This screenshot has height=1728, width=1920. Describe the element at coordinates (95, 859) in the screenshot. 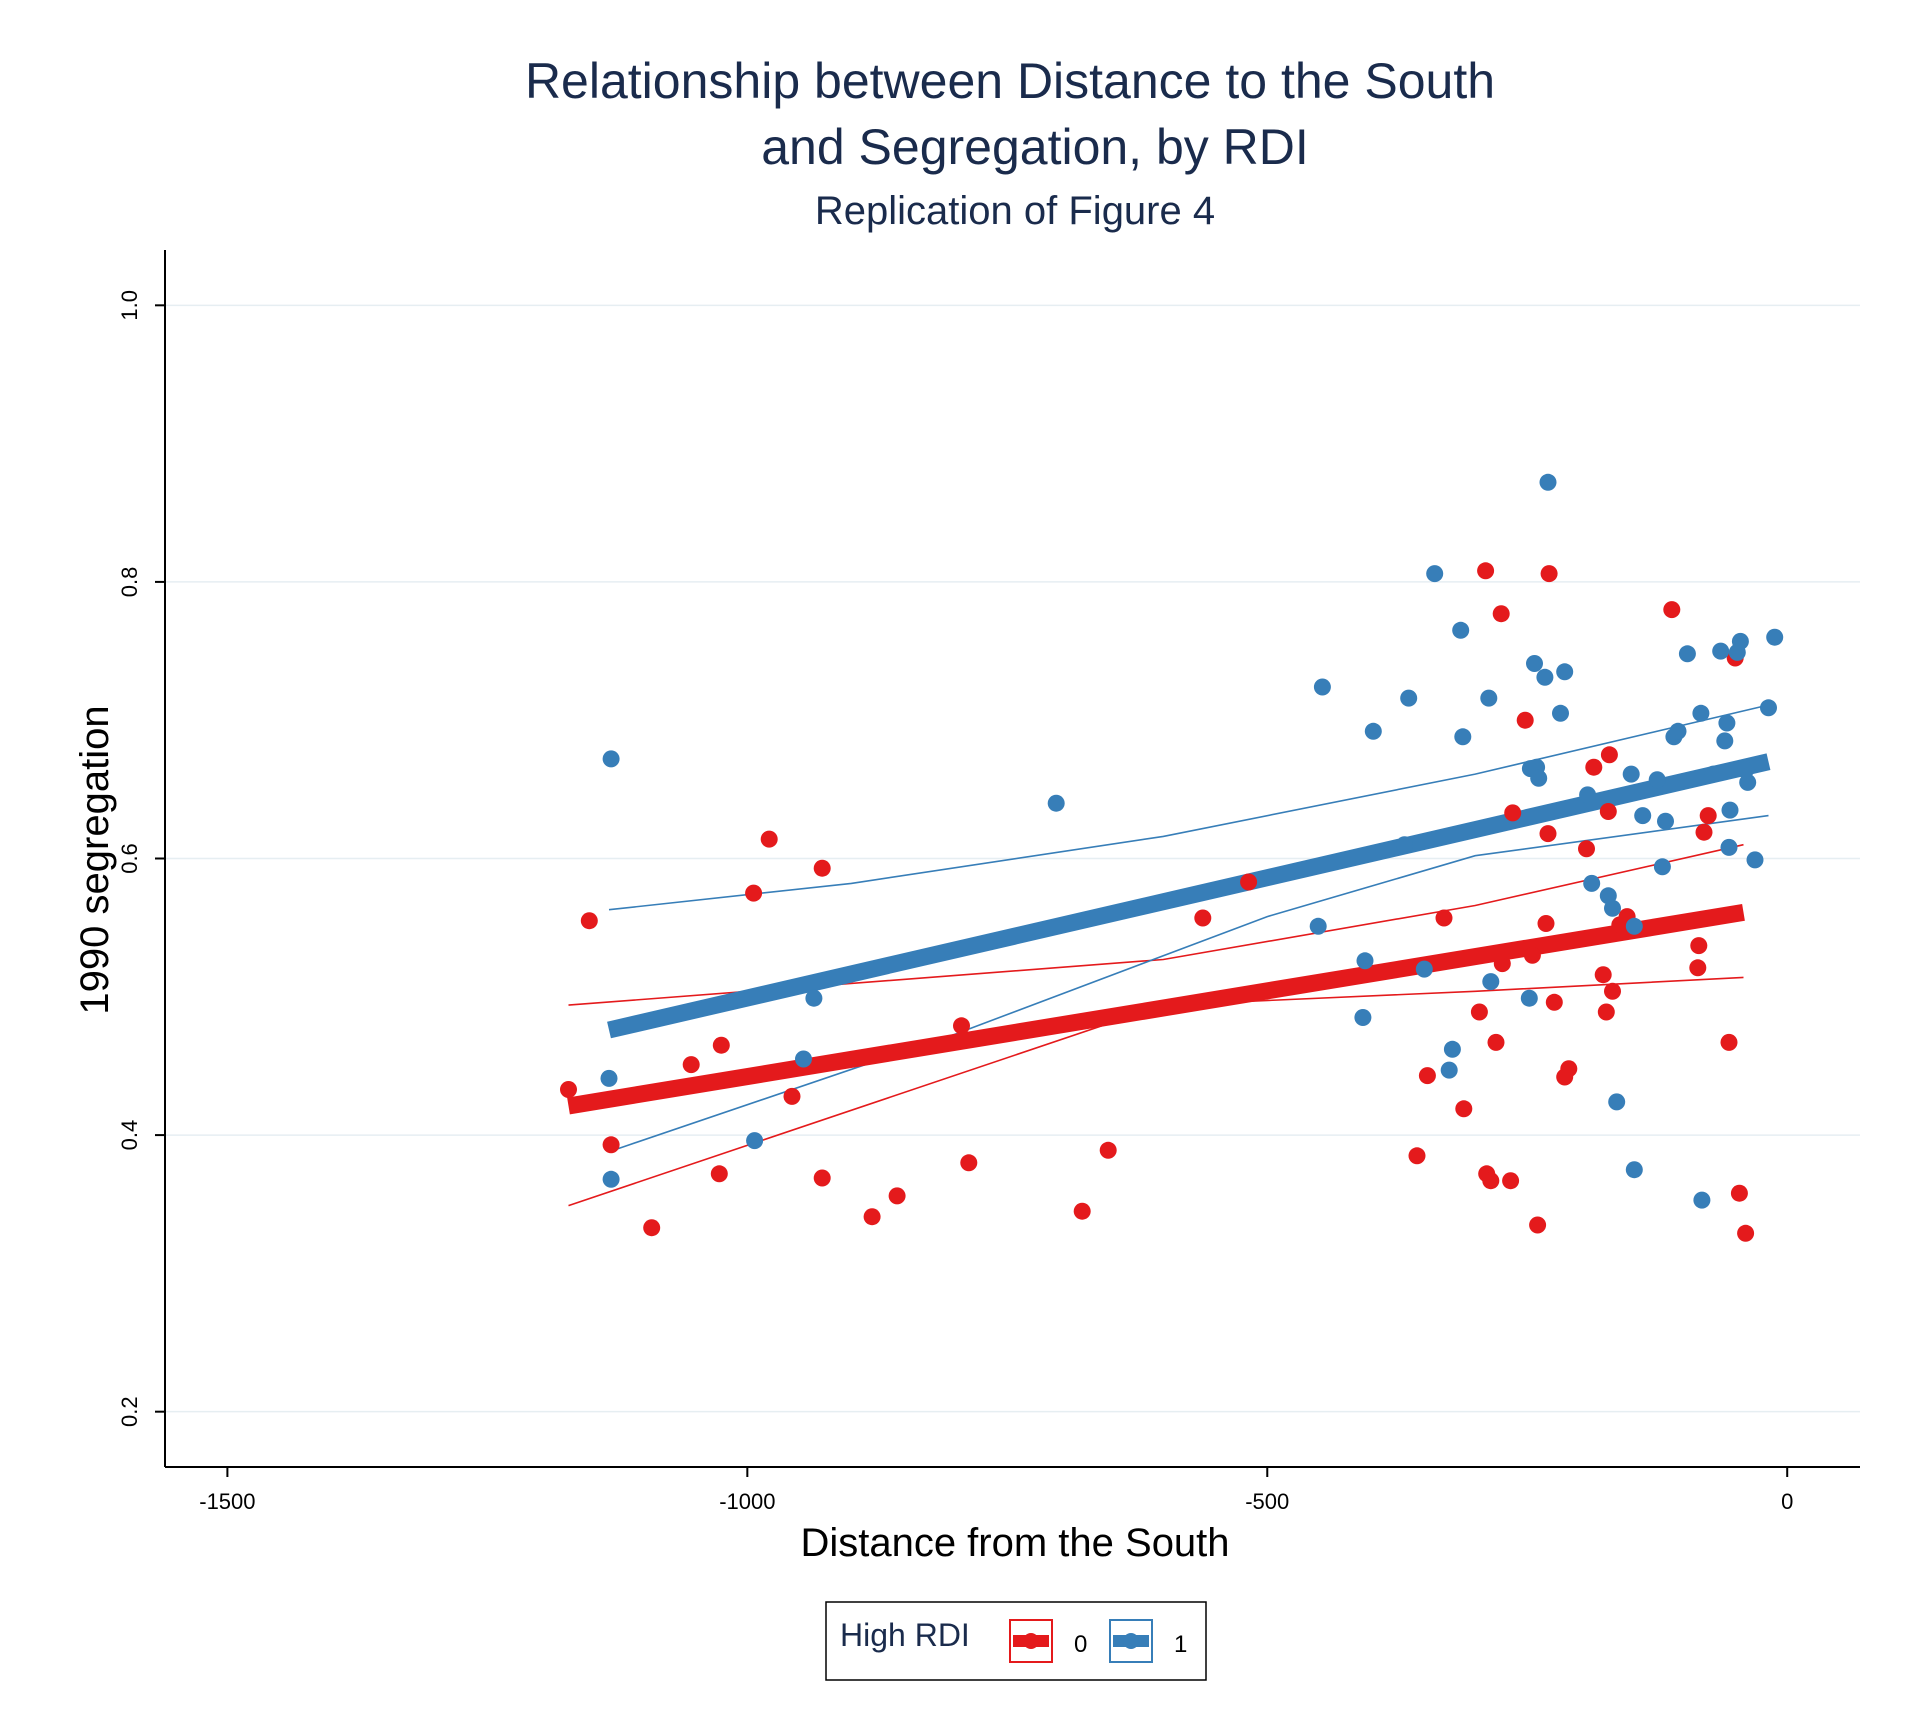

I see `y-axis-title: 1990 segregation` at that location.